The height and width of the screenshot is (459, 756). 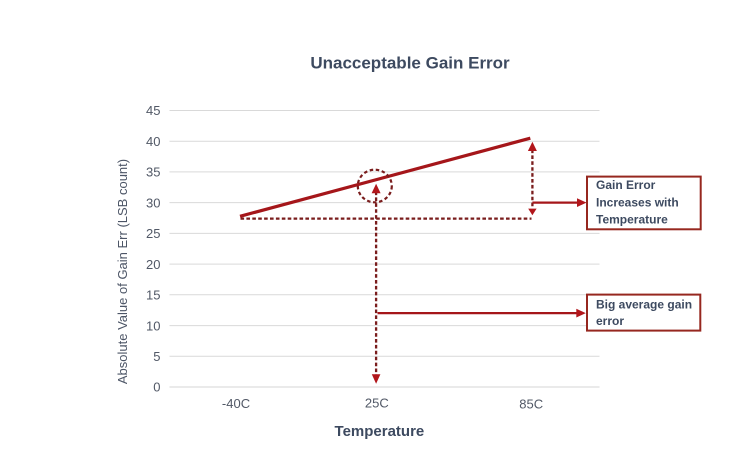 What do you see at coordinates (236, 403) in the screenshot?
I see `svg-text: -40C` at bounding box center [236, 403].